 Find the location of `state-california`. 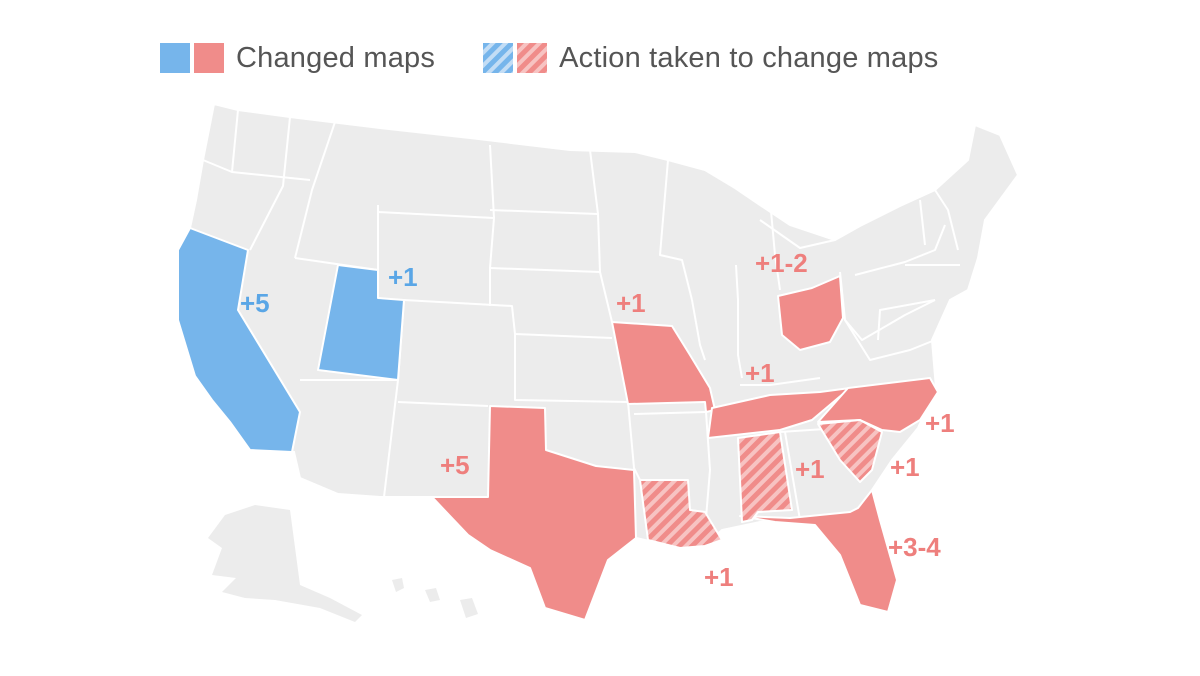

state-california is located at coordinates (239, 340).